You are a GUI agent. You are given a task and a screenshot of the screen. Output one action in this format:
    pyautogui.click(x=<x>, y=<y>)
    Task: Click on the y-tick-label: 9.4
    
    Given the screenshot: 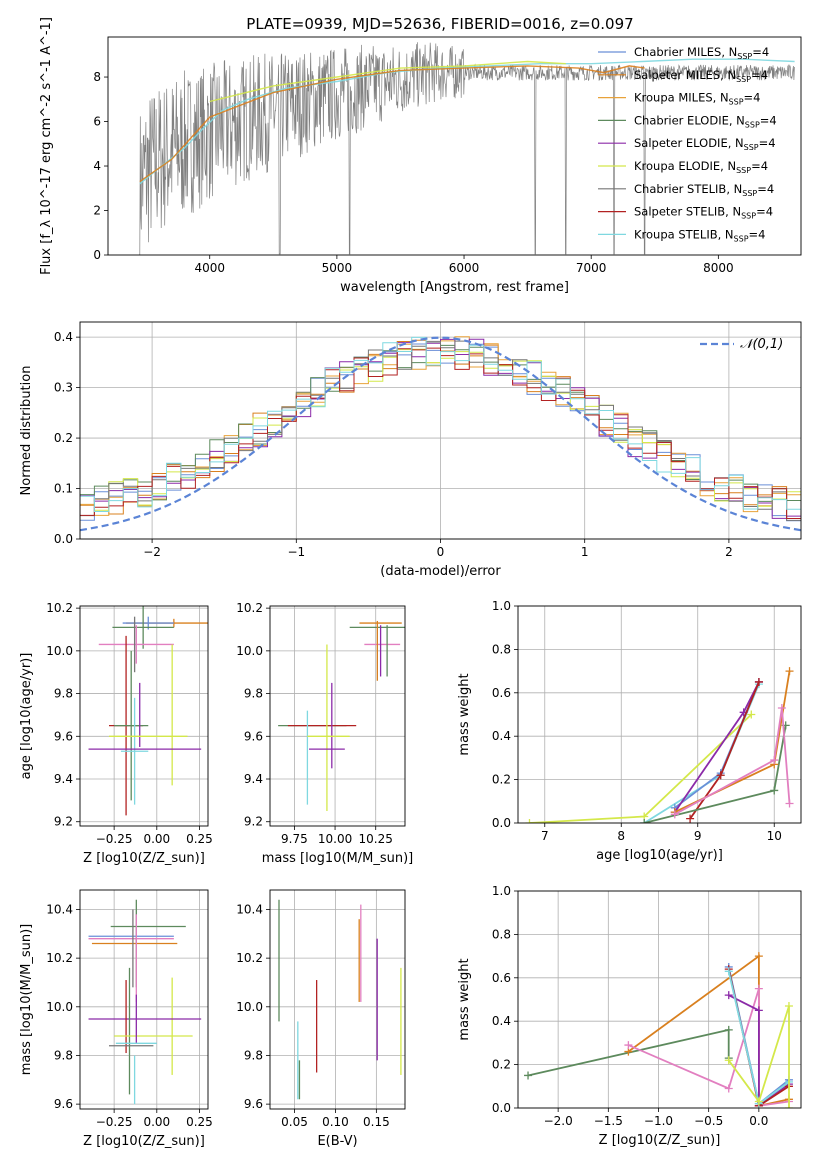 What is the action you would take?
    pyautogui.click(x=253, y=779)
    